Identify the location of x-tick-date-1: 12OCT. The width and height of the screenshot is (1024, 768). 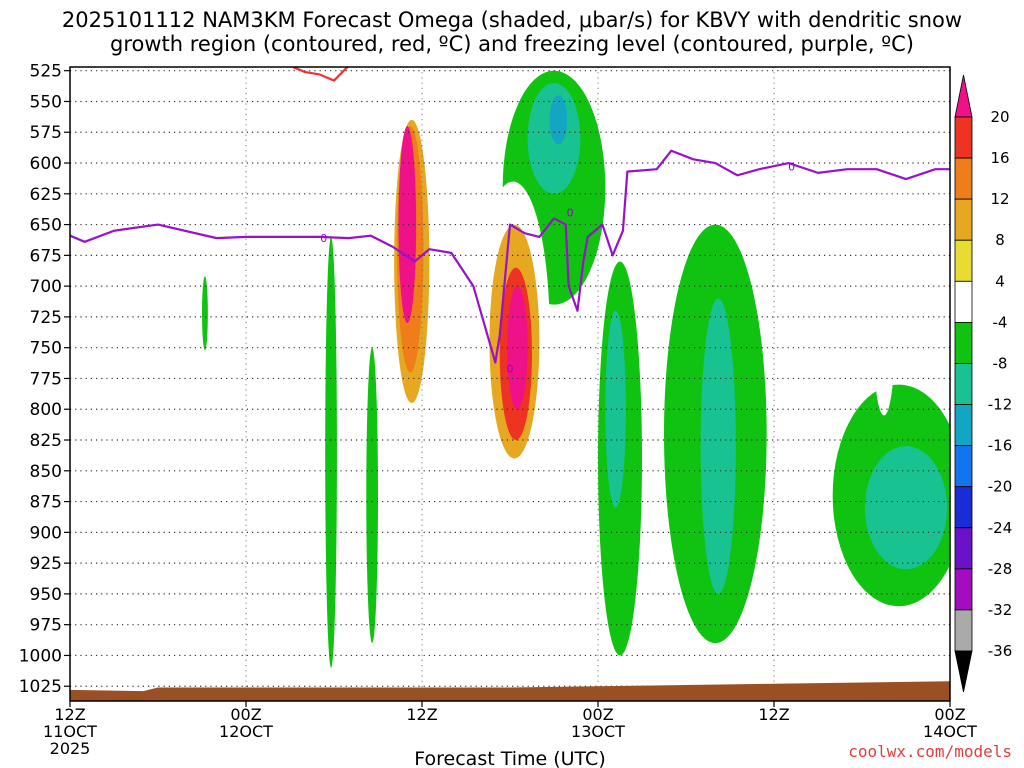
(246, 731).